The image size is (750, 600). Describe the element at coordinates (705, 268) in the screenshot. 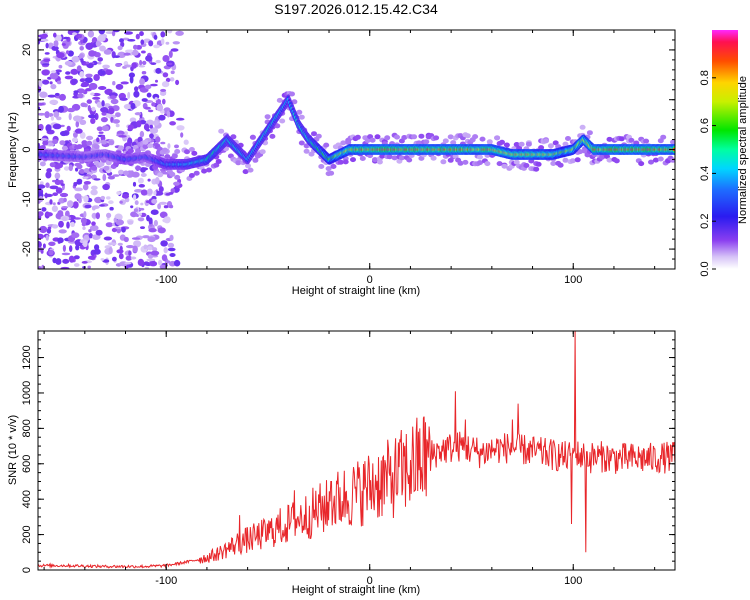

I see `colorbar-tick-label: 0.0` at that location.